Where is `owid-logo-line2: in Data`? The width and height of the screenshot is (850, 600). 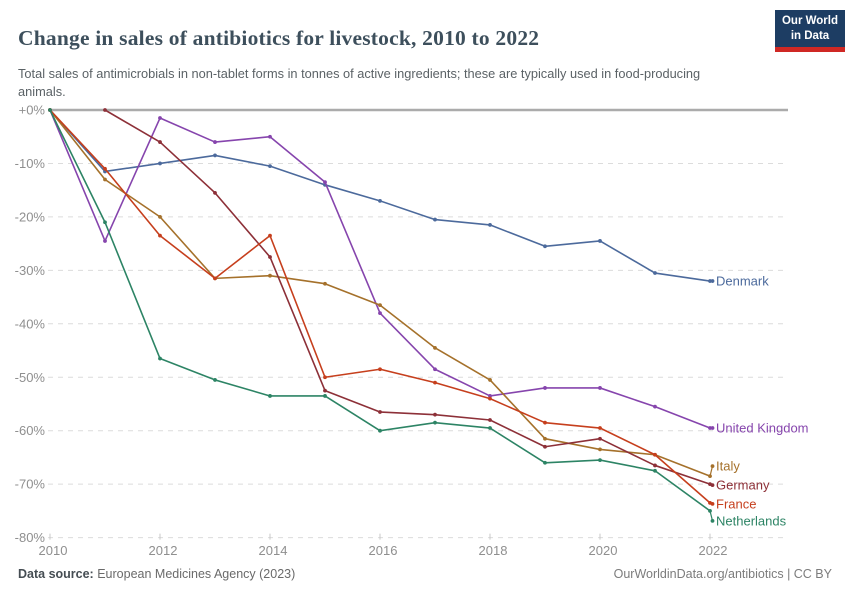 owid-logo-line2: in Data is located at coordinates (810, 35).